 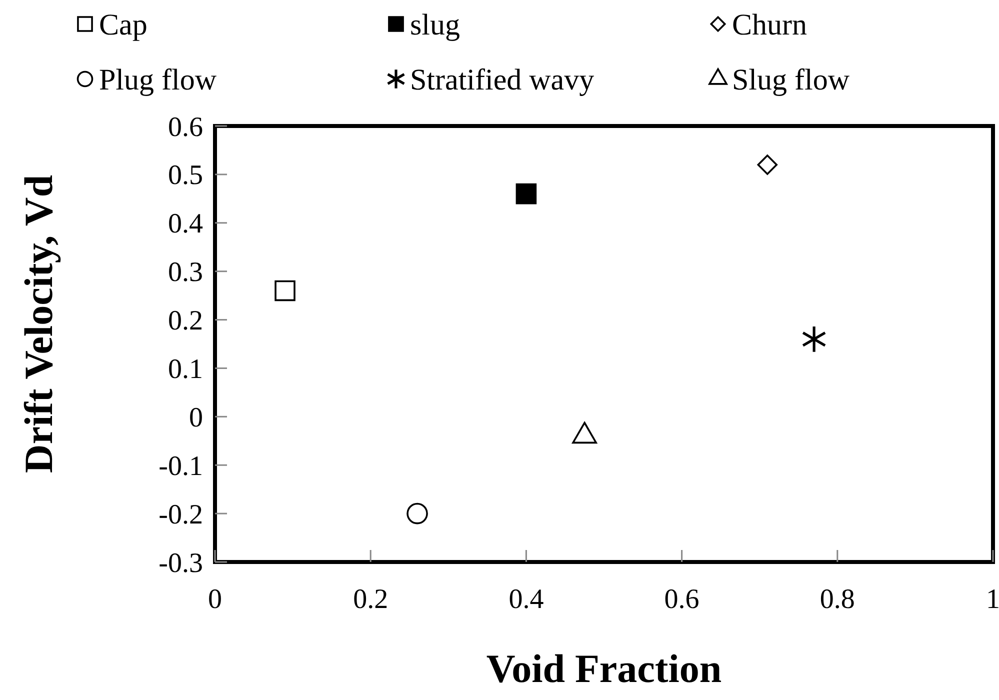 I want to click on x-axis-title: Void Fraction, so click(x=604, y=668).